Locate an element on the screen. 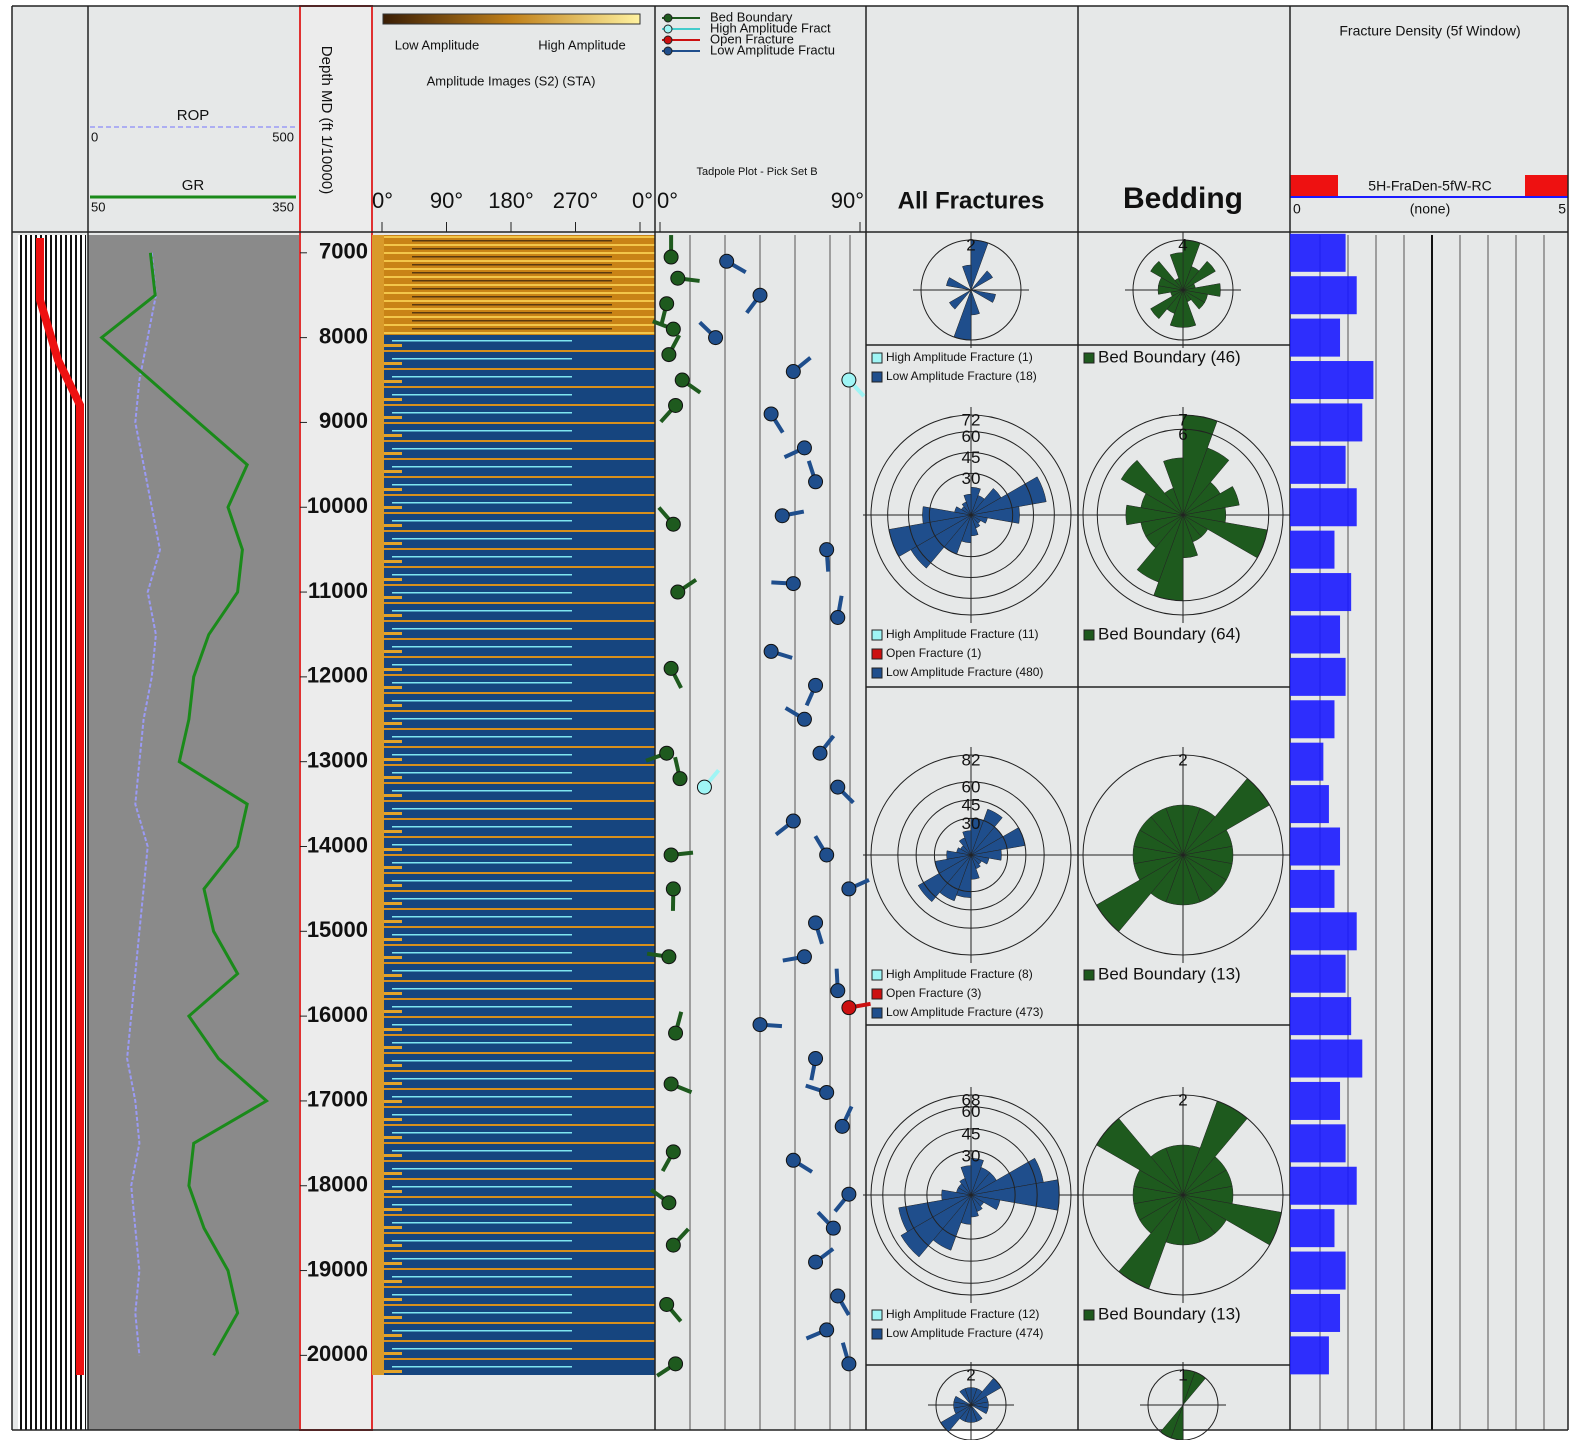 The image size is (1575, 1440). curve-tick-label: 0 is located at coordinates (94, 136).